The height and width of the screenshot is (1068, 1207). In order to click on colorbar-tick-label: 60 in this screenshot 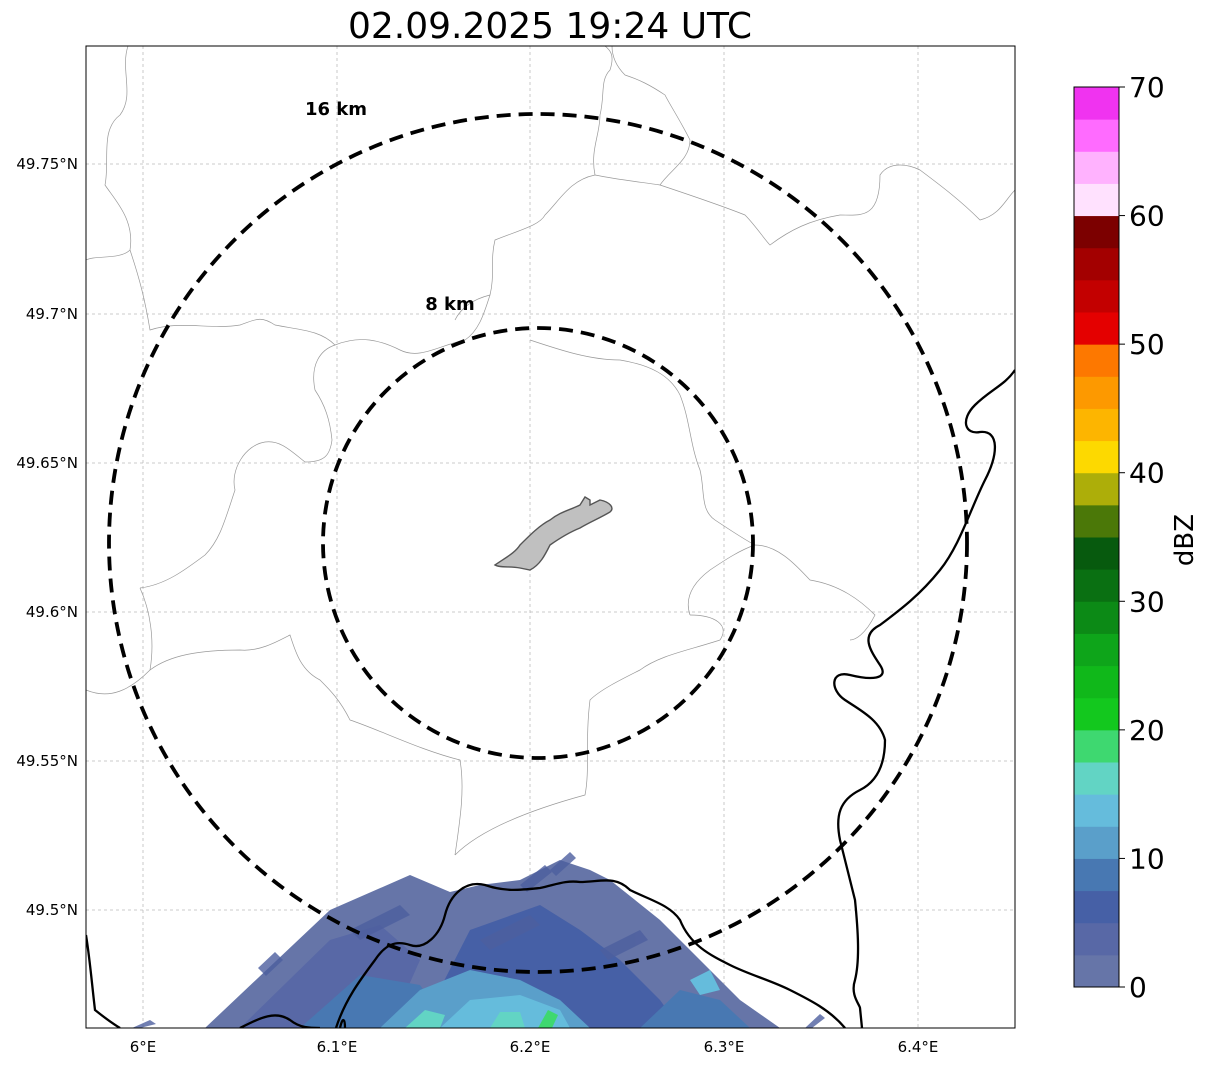, I will do `click(1147, 216)`.